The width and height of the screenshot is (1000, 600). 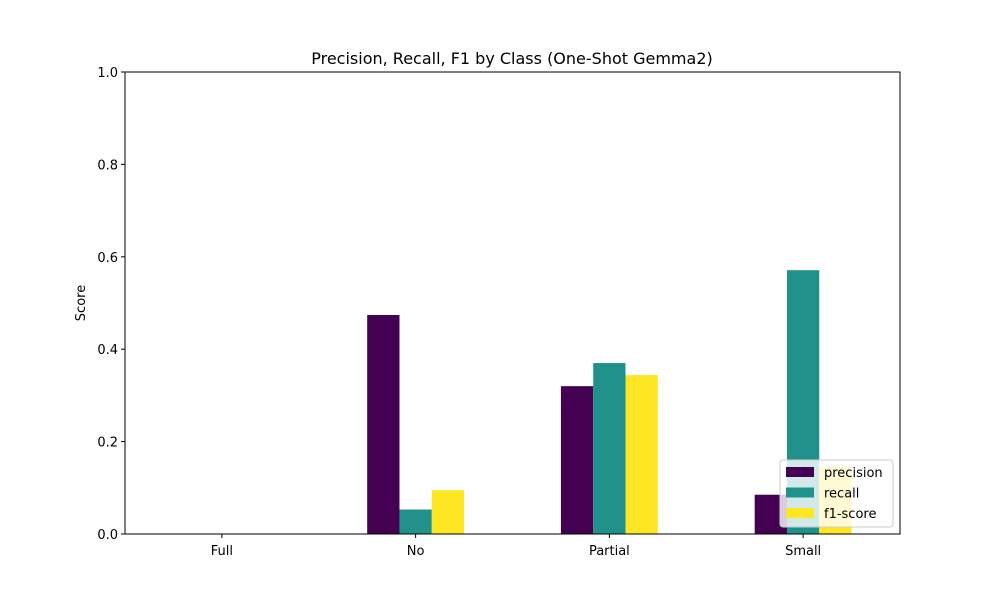 I want to click on x-tick-label-small: Small, so click(x=803, y=551).